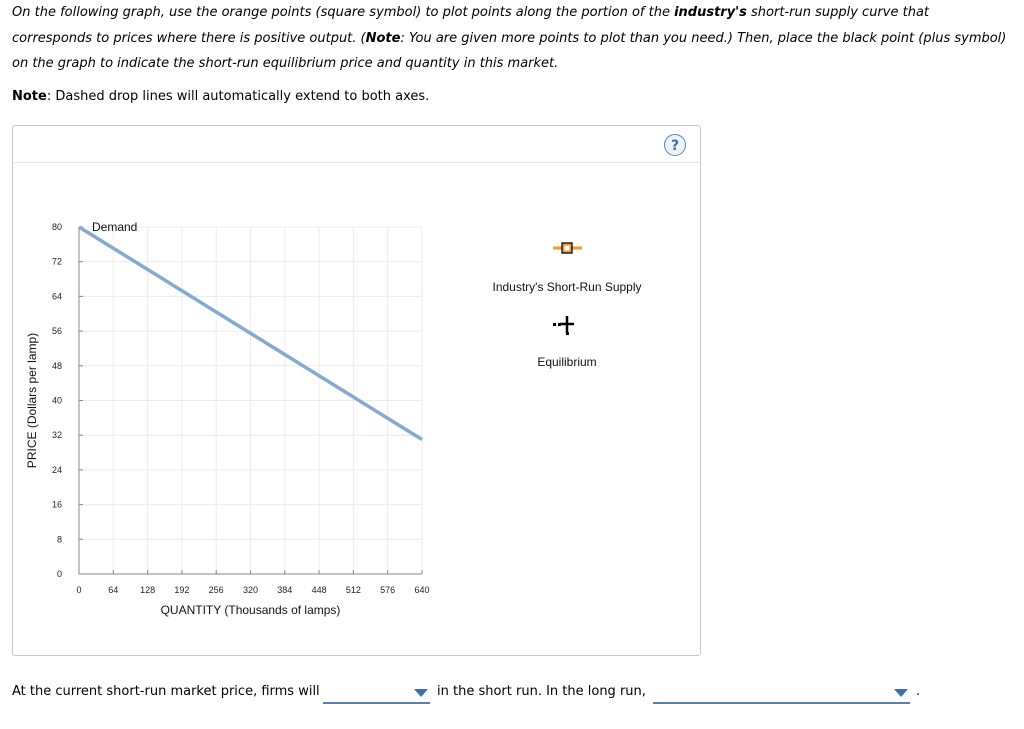  What do you see at coordinates (376, 694) in the screenshot?
I see `short-run-response-select` at bounding box center [376, 694].